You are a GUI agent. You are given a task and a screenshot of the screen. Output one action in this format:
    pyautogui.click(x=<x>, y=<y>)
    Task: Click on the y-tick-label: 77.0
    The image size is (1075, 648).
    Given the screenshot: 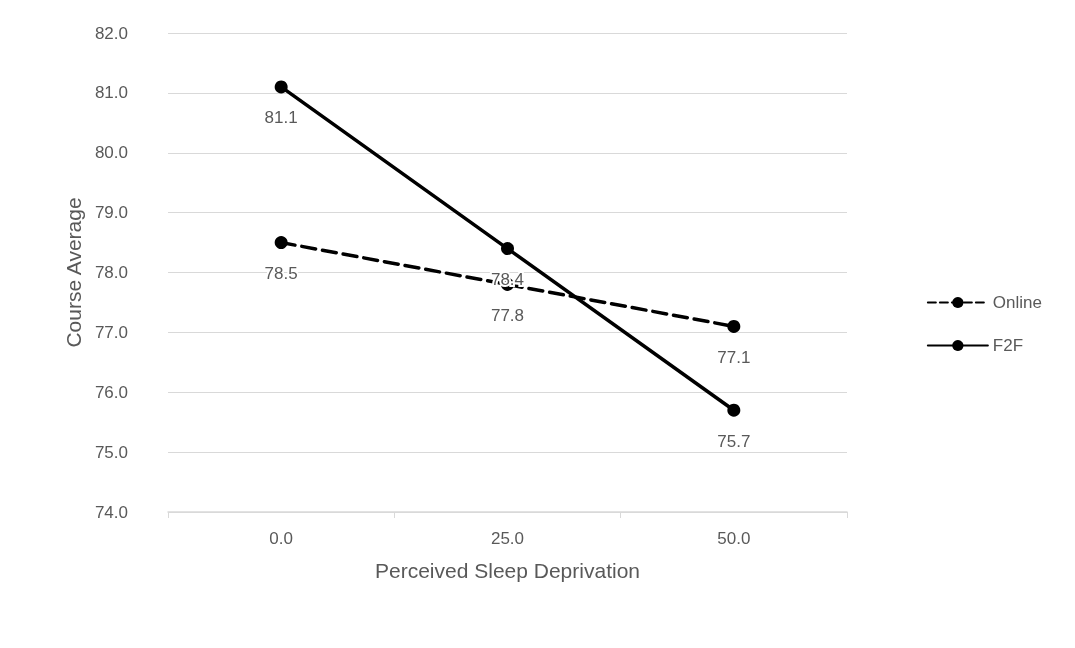 What is the action you would take?
    pyautogui.click(x=111, y=332)
    